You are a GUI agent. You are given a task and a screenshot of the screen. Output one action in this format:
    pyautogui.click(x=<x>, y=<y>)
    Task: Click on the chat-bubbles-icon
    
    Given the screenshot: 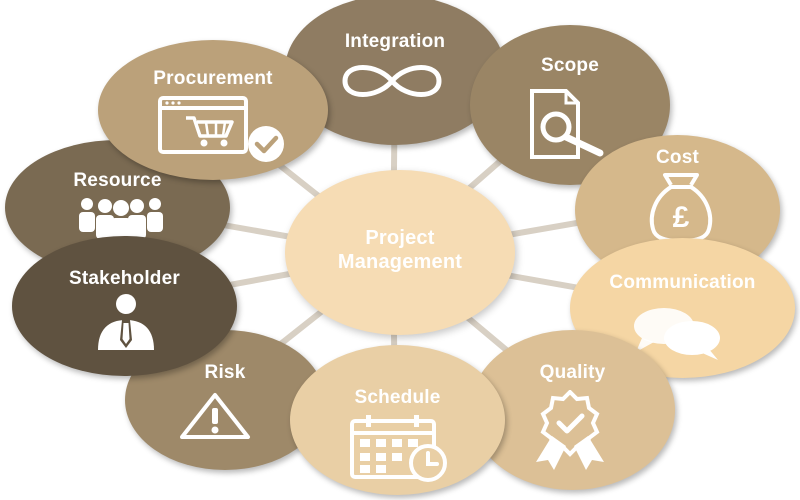 What is the action you would take?
    pyautogui.click(x=677, y=333)
    